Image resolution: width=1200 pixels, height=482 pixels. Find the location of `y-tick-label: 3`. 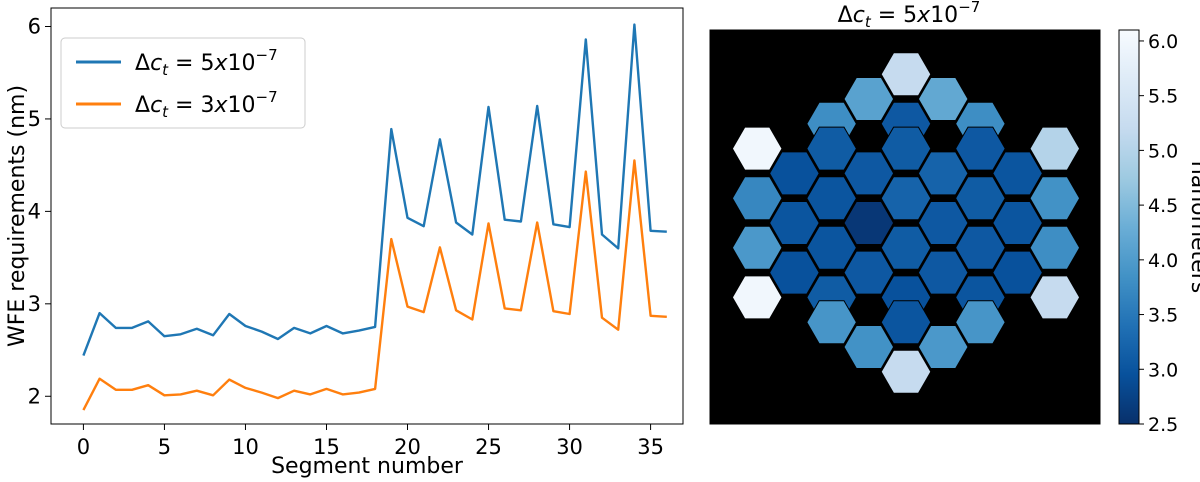

y-tick-label: 3 is located at coordinates (34, 304).